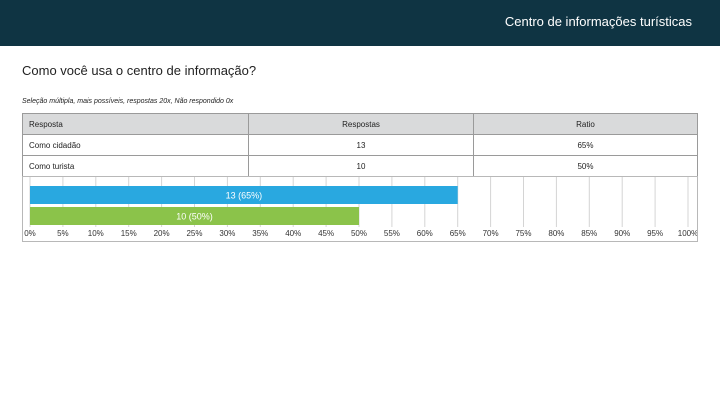 The height and width of the screenshot is (405, 720). I want to click on count-cell: 10, so click(361, 166).